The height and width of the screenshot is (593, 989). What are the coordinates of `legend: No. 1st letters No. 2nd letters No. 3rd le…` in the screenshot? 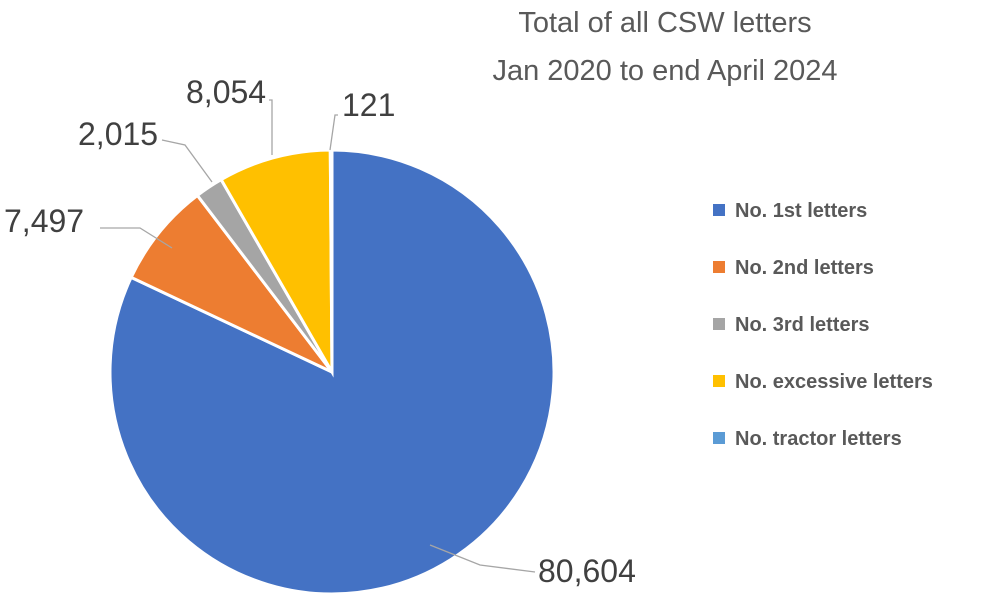 It's located at (823, 325).